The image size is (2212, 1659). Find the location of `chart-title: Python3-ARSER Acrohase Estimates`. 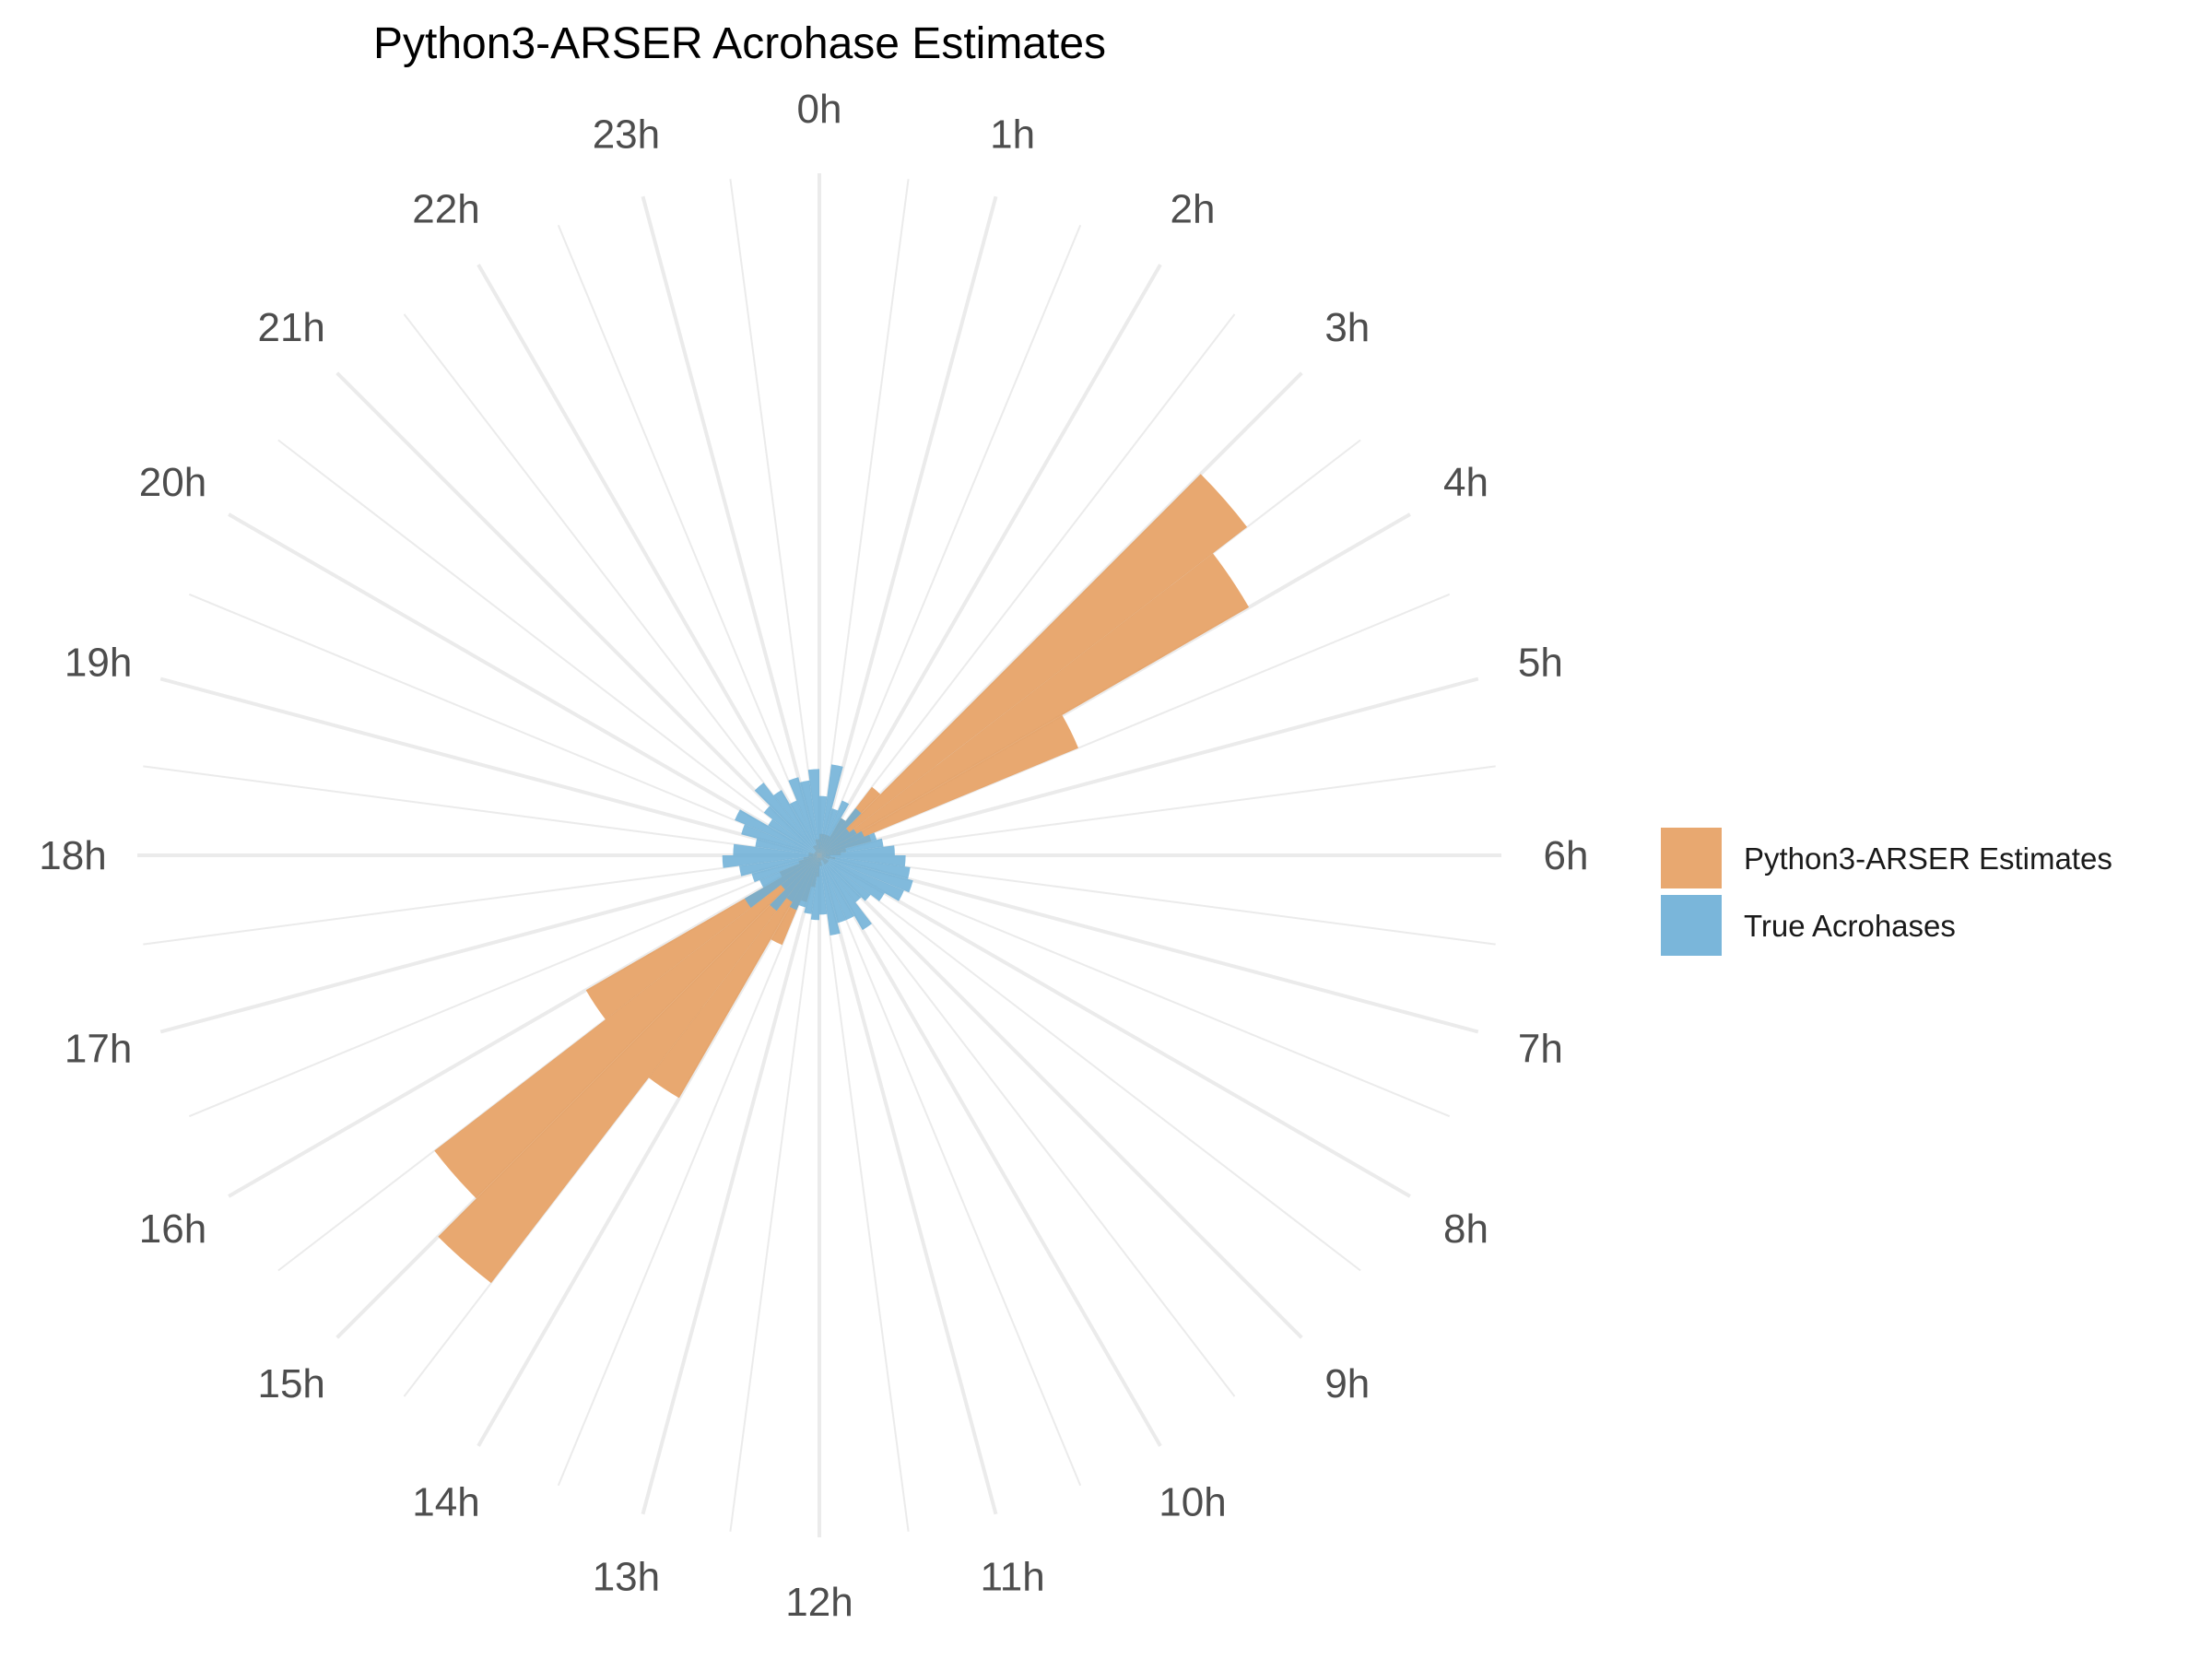

chart-title: Python3-ARSER Acrohase Estimates is located at coordinates (739, 43).